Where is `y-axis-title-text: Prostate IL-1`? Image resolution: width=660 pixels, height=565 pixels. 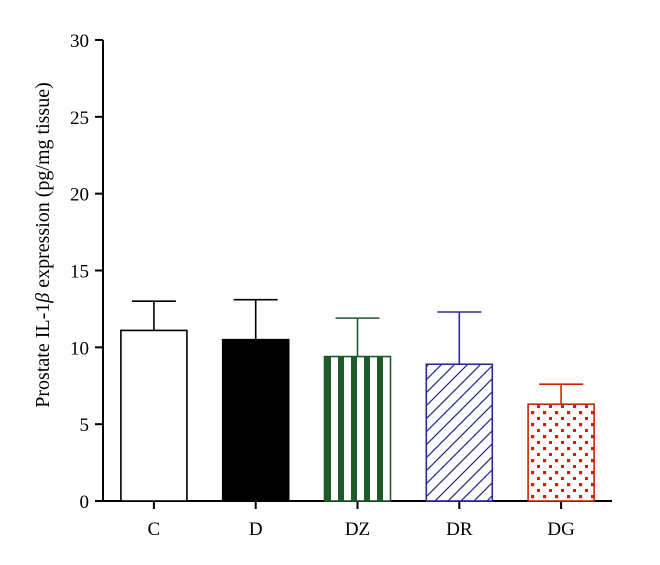 y-axis-title-text: Prostate IL-1 is located at coordinates (43, 355).